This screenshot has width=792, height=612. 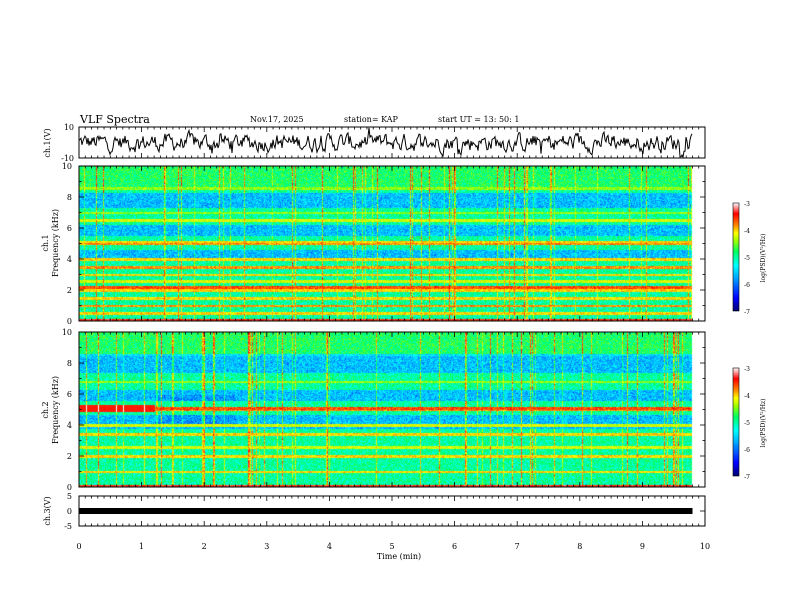 What do you see at coordinates (763, 423) in the screenshot?
I see `ch2-colorbar-label: log(PSD)(V²/Hz)` at bounding box center [763, 423].